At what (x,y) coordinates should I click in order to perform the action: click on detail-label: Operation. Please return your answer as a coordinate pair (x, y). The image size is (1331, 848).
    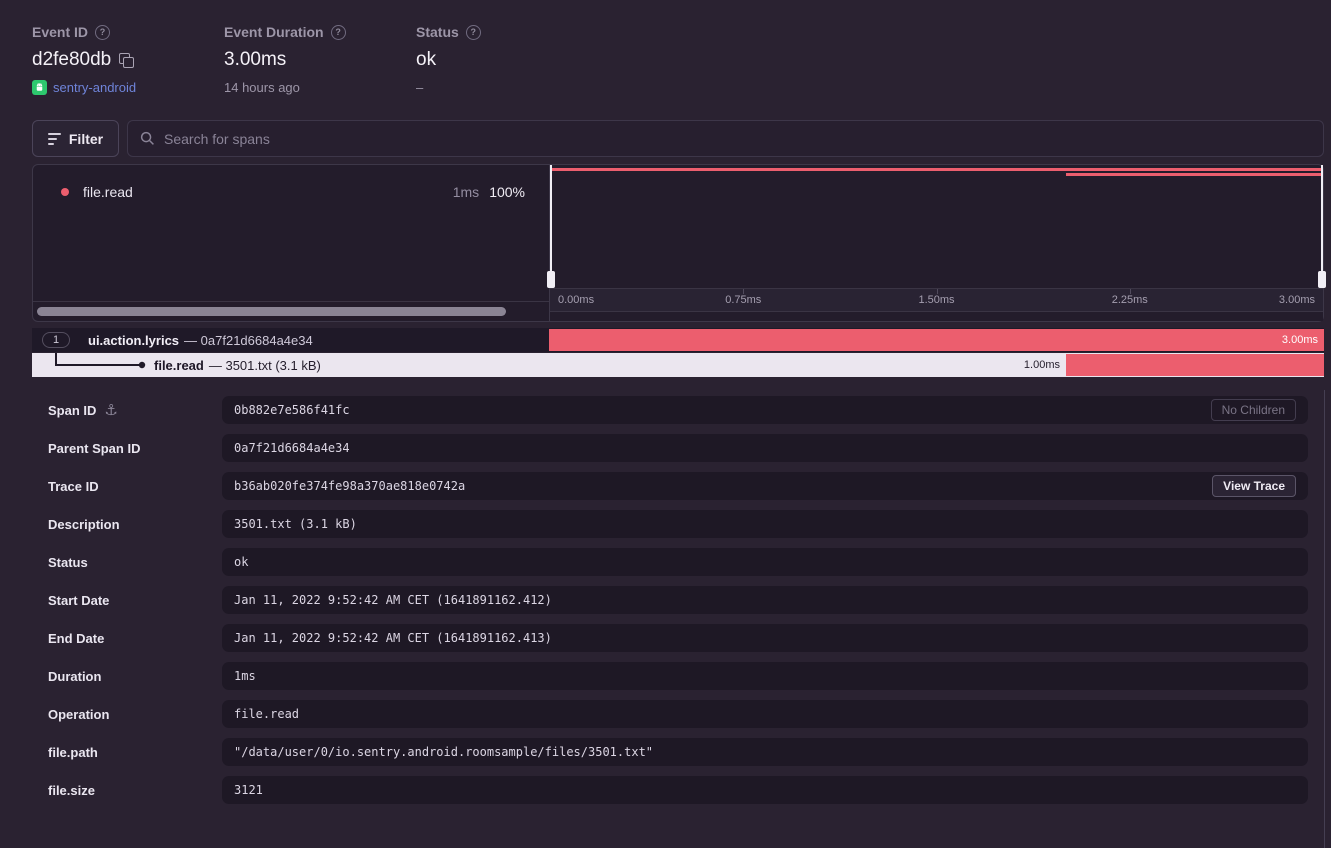
    Looking at the image, I should click on (79, 714).